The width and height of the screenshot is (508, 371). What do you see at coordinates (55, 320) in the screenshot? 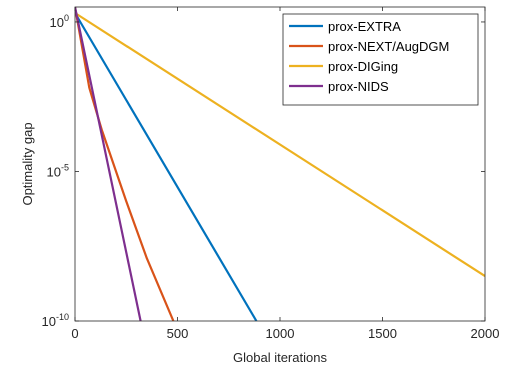
I see `y-tick-label: 10⁻¹⁰` at bounding box center [55, 320].